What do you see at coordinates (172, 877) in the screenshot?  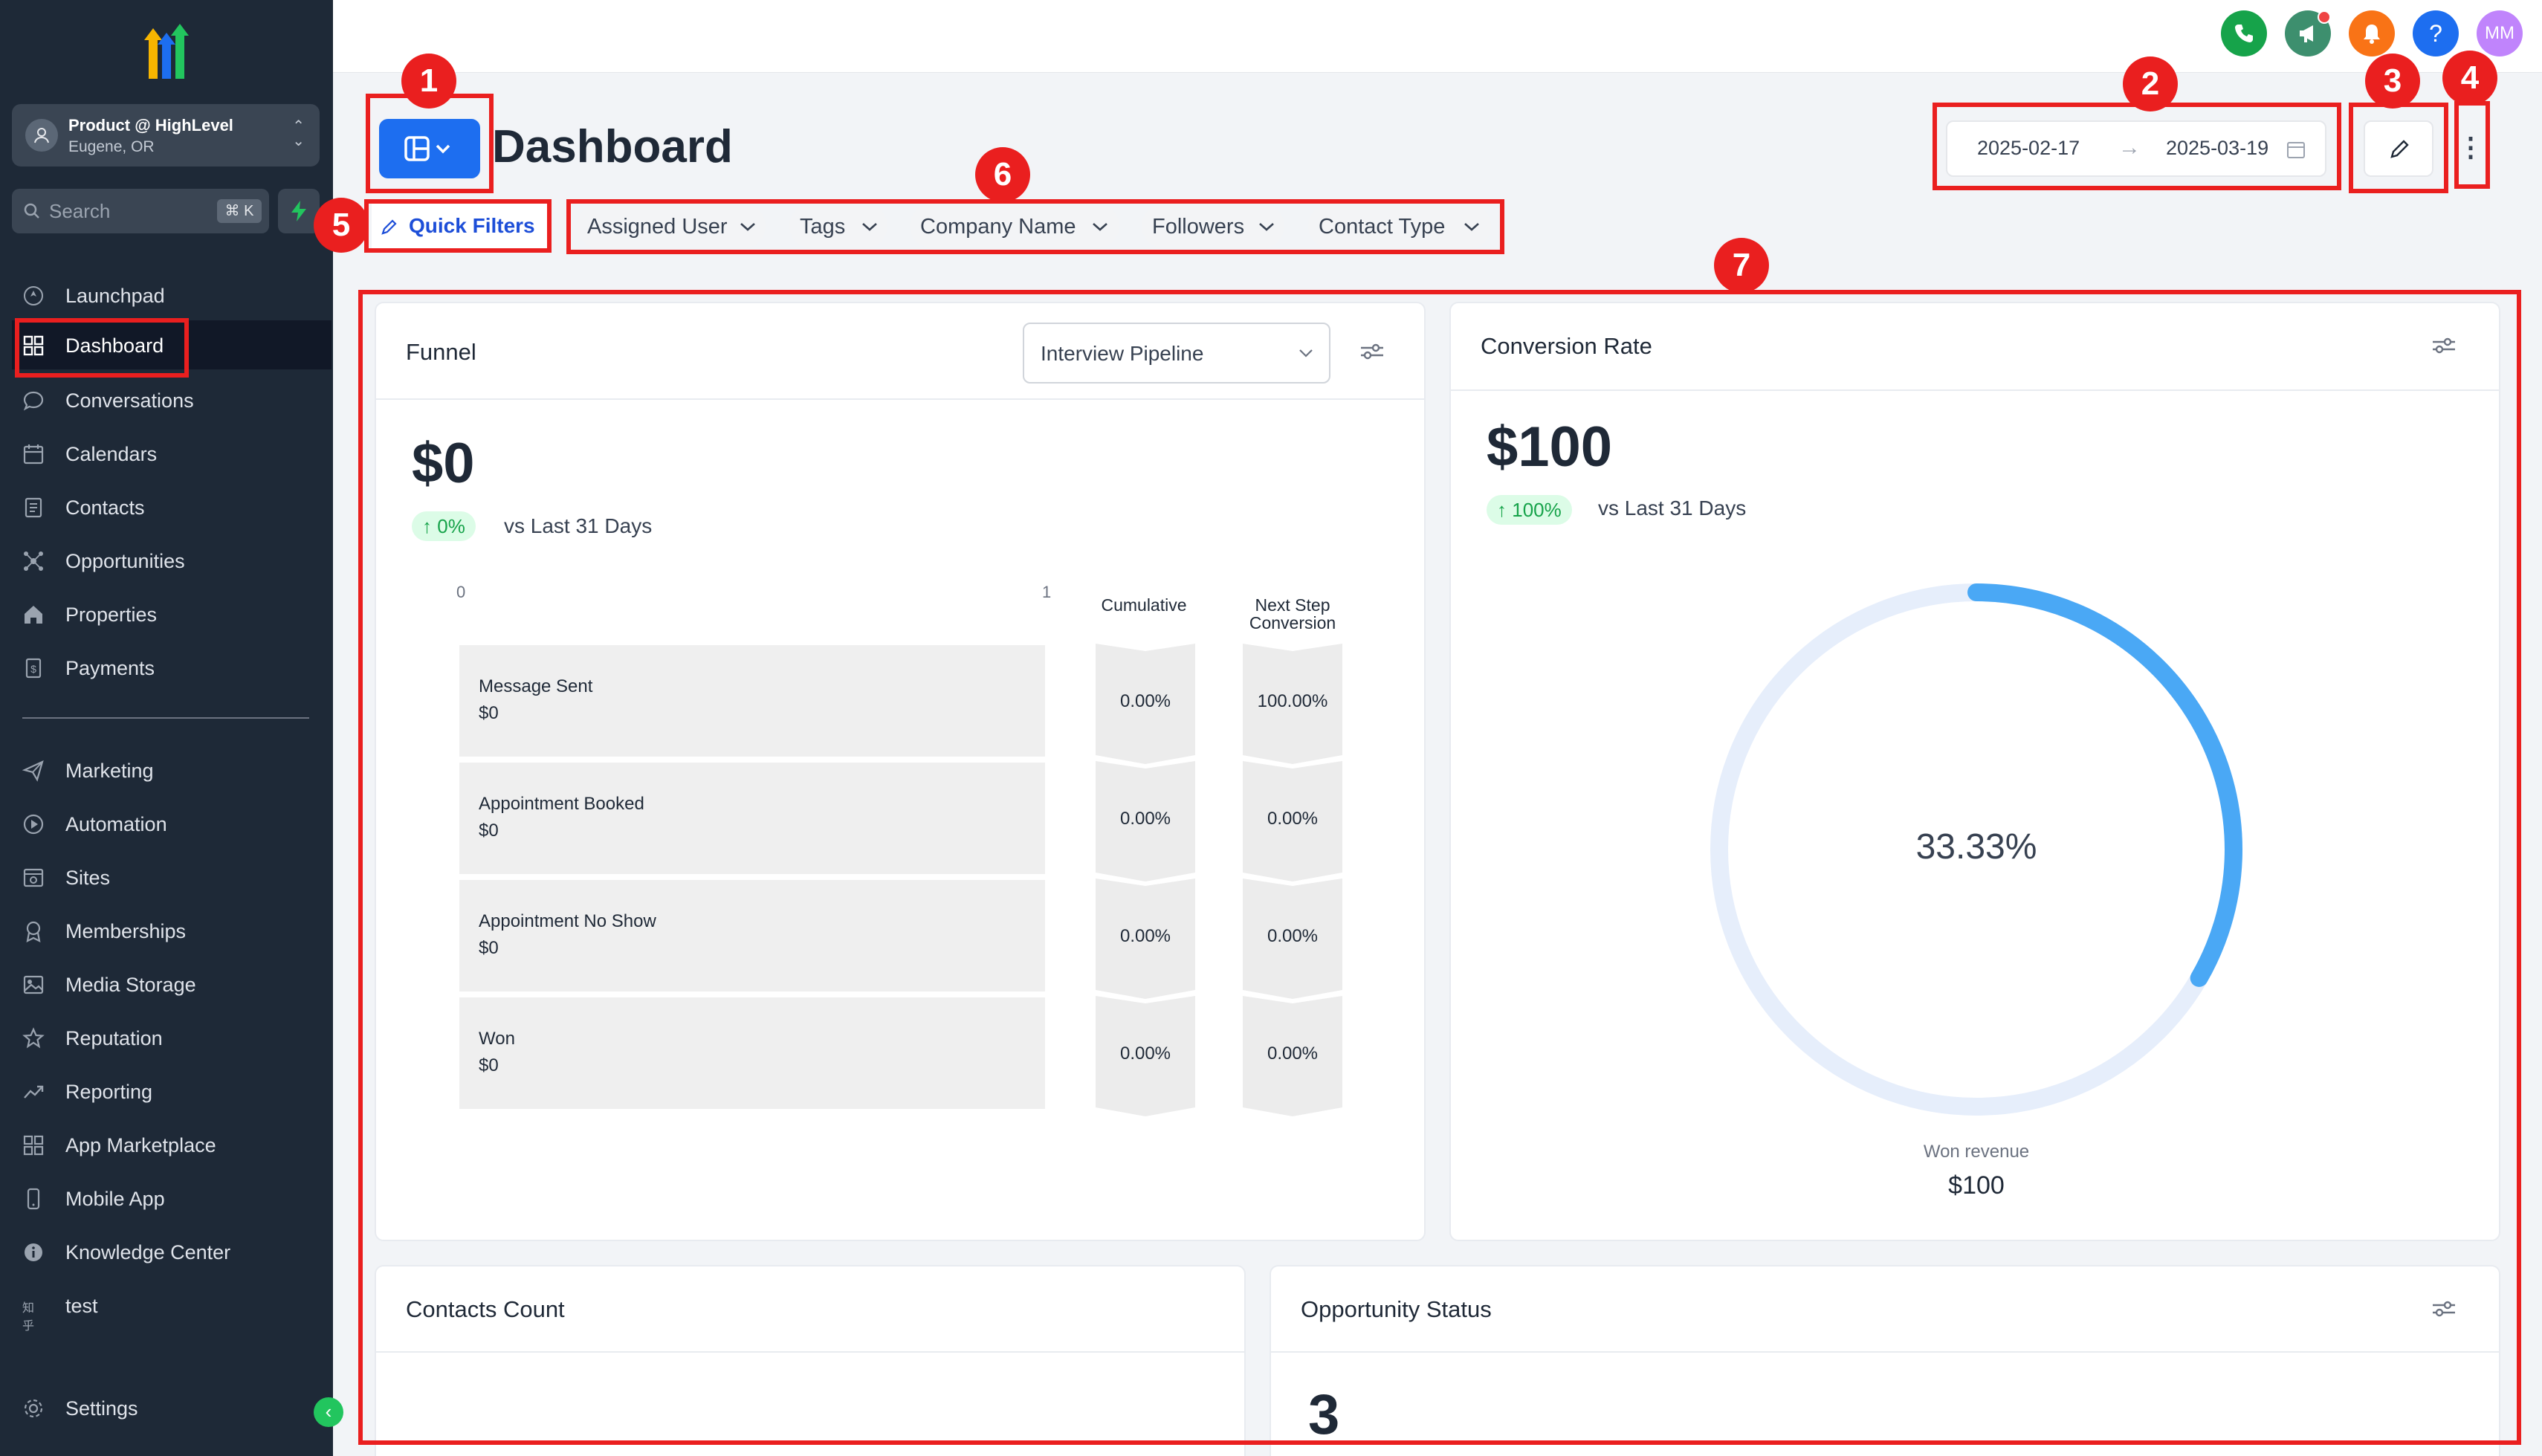 I see `sidebar-item-sites: Sites` at bounding box center [172, 877].